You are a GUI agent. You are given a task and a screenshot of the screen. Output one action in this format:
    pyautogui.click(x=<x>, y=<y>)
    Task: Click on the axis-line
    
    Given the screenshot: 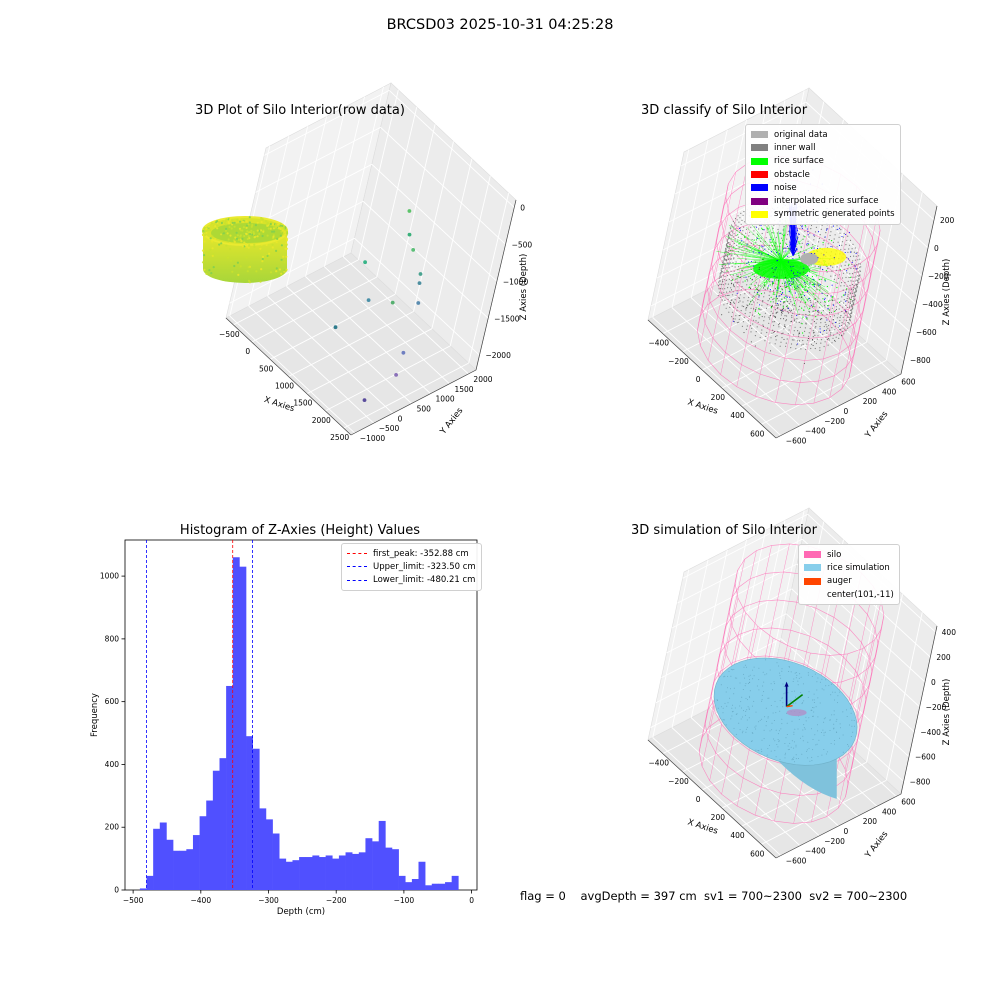 What is the action you would take?
    pyautogui.click(x=919, y=290)
    